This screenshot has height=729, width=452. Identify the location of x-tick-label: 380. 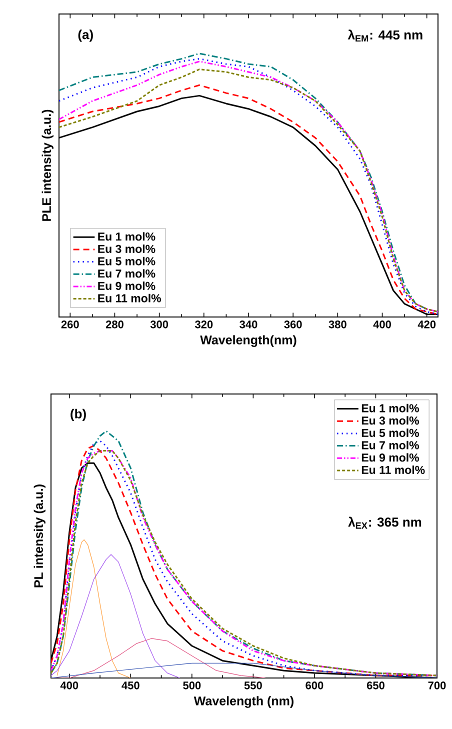
(337, 324).